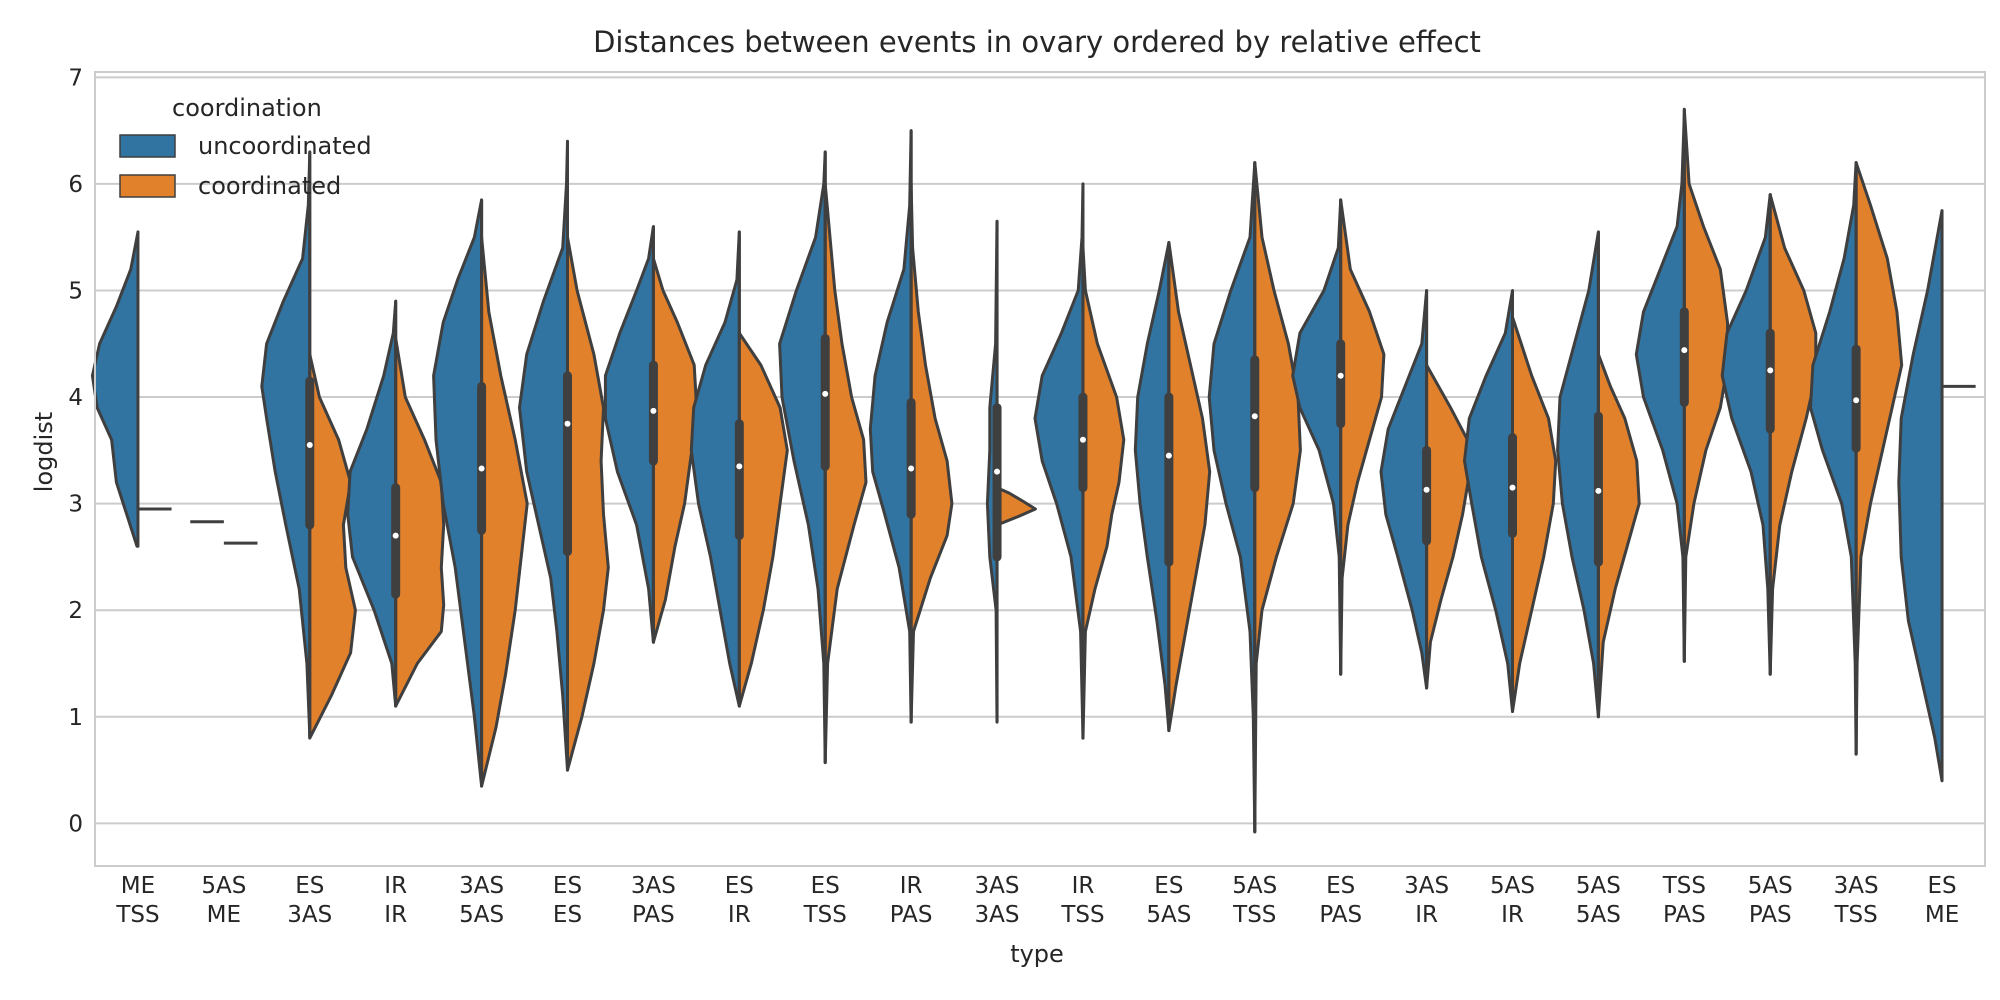 The height and width of the screenshot is (1000, 2000). I want to click on legend-title: coordination, so click(247, 108).